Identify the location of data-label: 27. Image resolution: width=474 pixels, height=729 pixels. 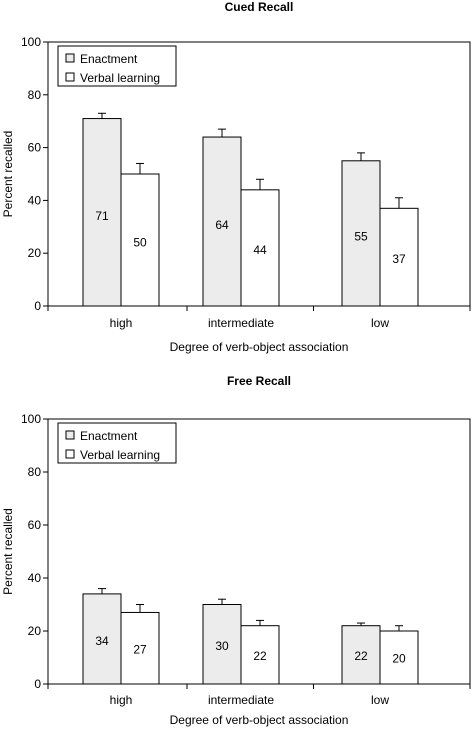
(140, 650).